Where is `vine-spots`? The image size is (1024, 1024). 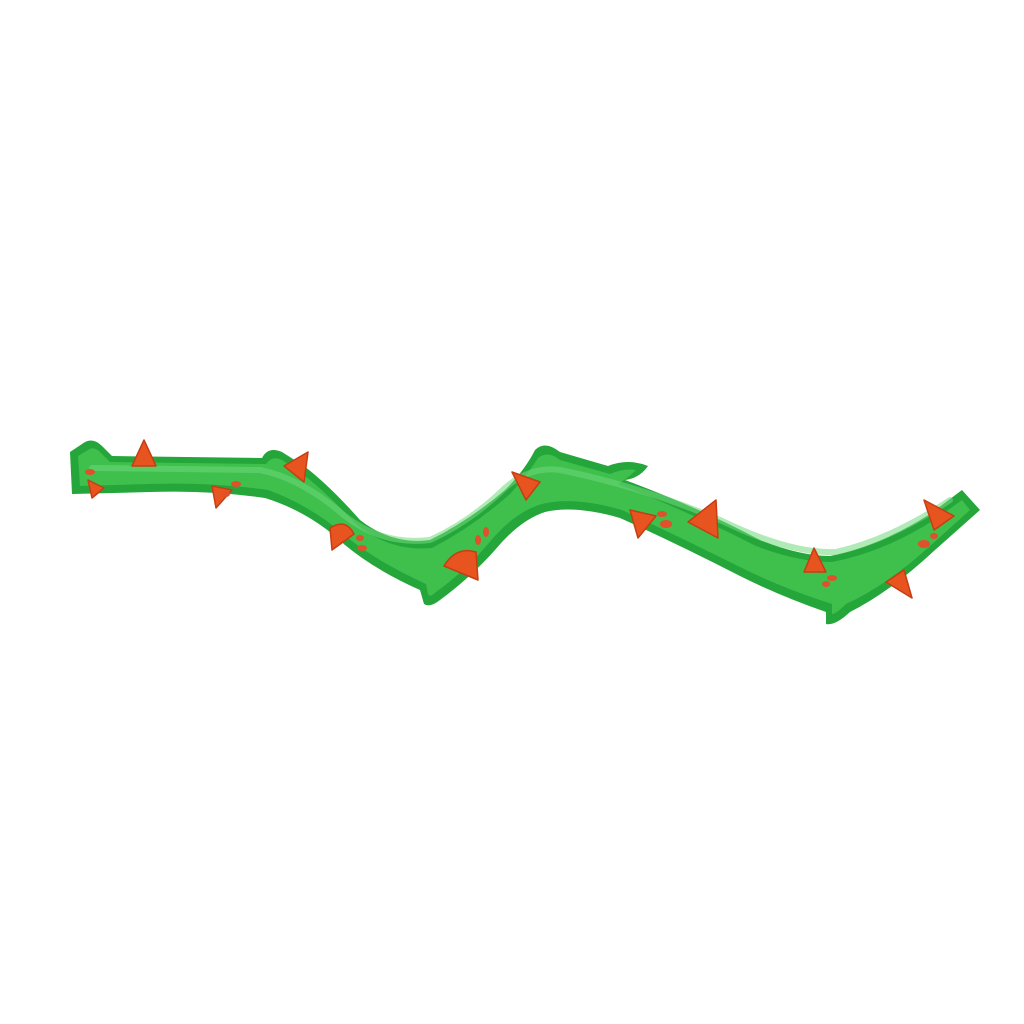
vine-spots is located at coordinates (511, 528).